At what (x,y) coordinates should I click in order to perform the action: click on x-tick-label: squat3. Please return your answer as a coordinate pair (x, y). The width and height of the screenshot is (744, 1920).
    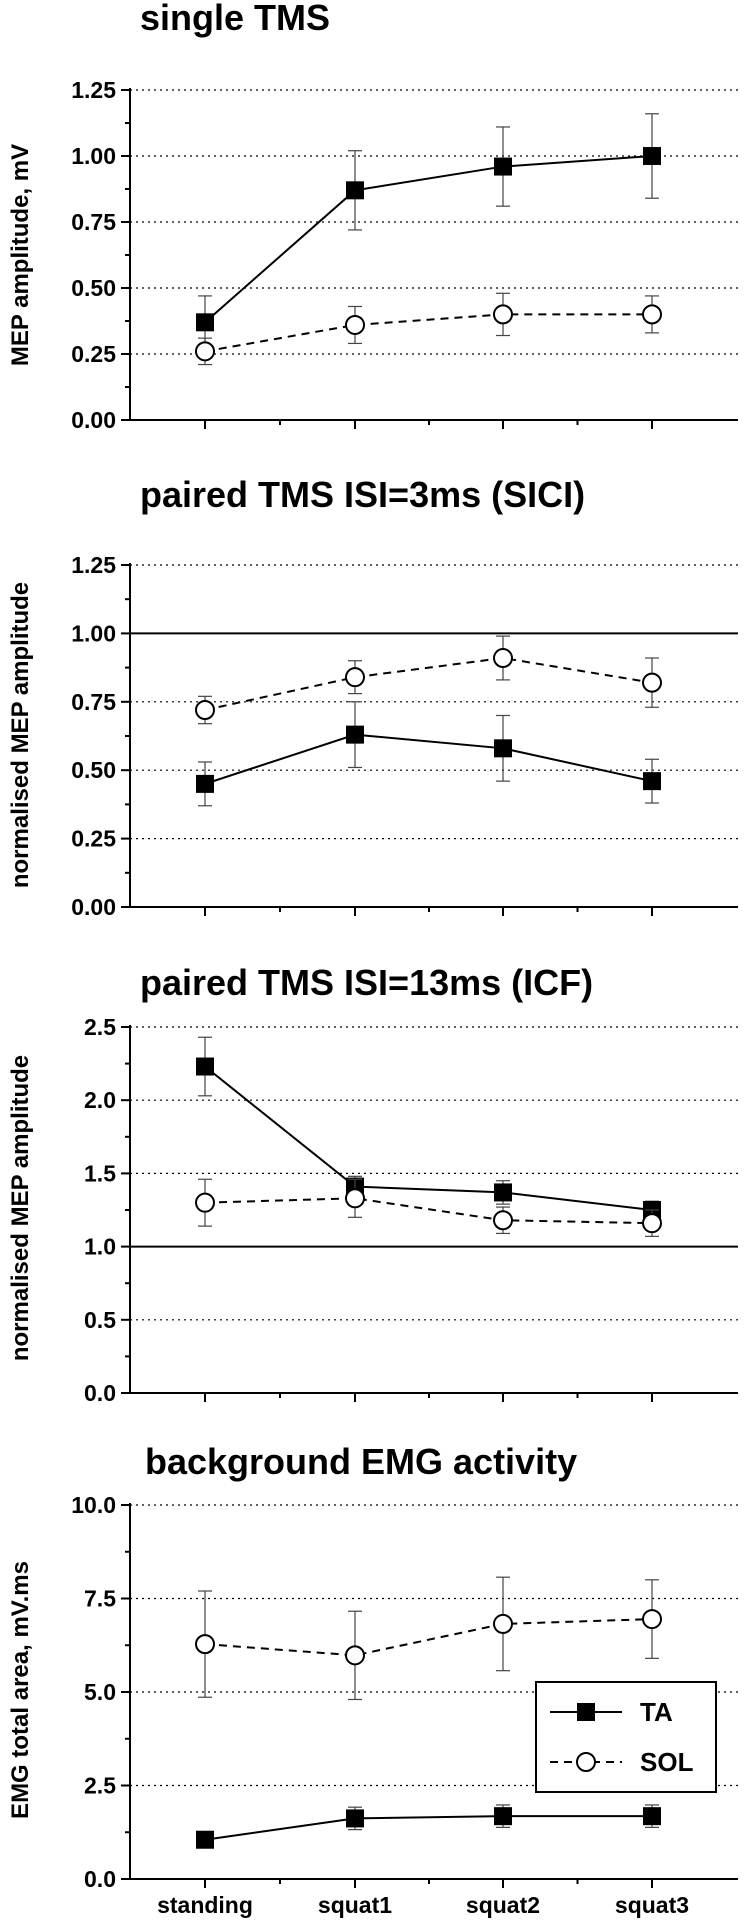
    Looking at the image, I should click on (652, 1905).